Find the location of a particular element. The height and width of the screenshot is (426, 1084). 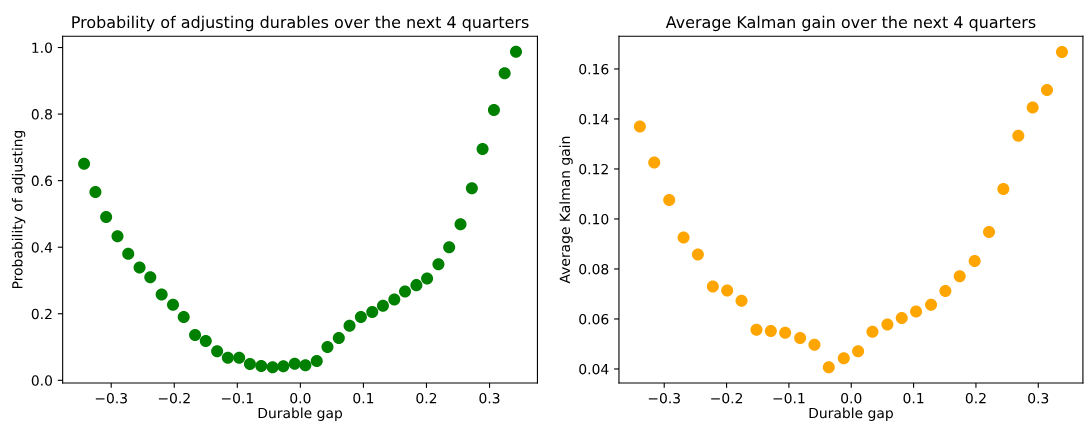

y-tick-label: 0.4 is located at coordinates (42, 247).